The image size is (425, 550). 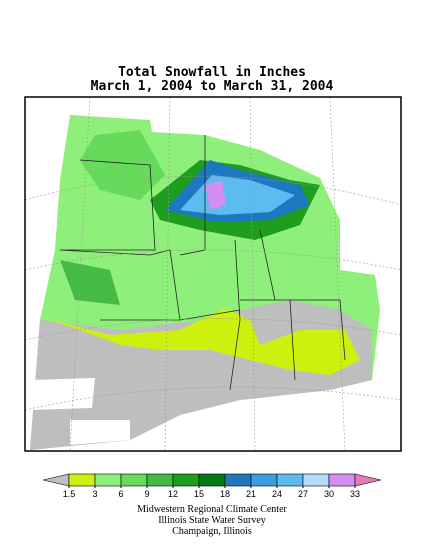 What do you see at coordinates (277, 494) in the screenshot?
I see `legend-label: 24` at bounding box center [277, 494].